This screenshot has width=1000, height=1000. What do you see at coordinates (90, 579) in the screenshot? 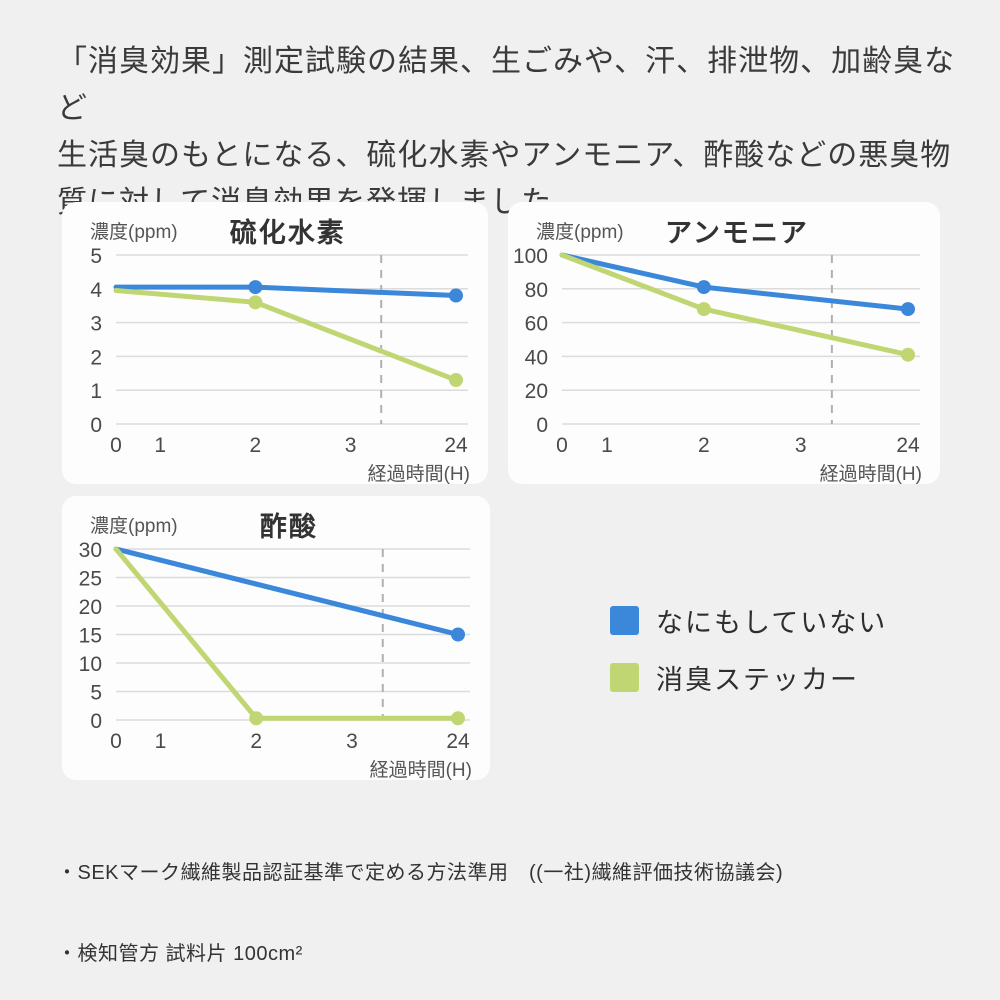
I see `y-tick-label: 25` at bounding box center [90, 579].